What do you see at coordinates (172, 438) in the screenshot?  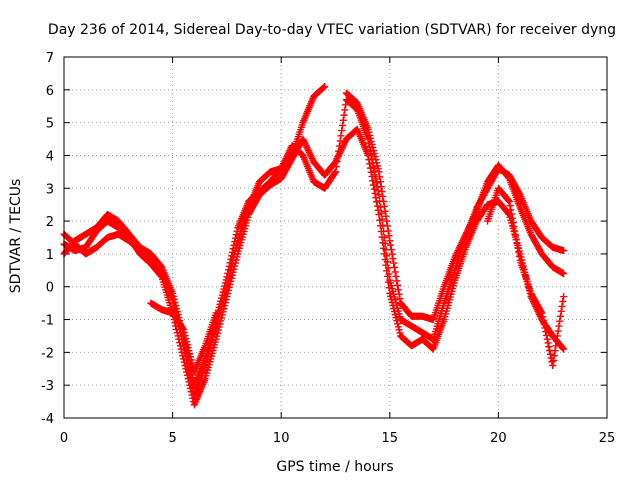 I see `x-tick-label: 5` at bounding box center [172, 438].